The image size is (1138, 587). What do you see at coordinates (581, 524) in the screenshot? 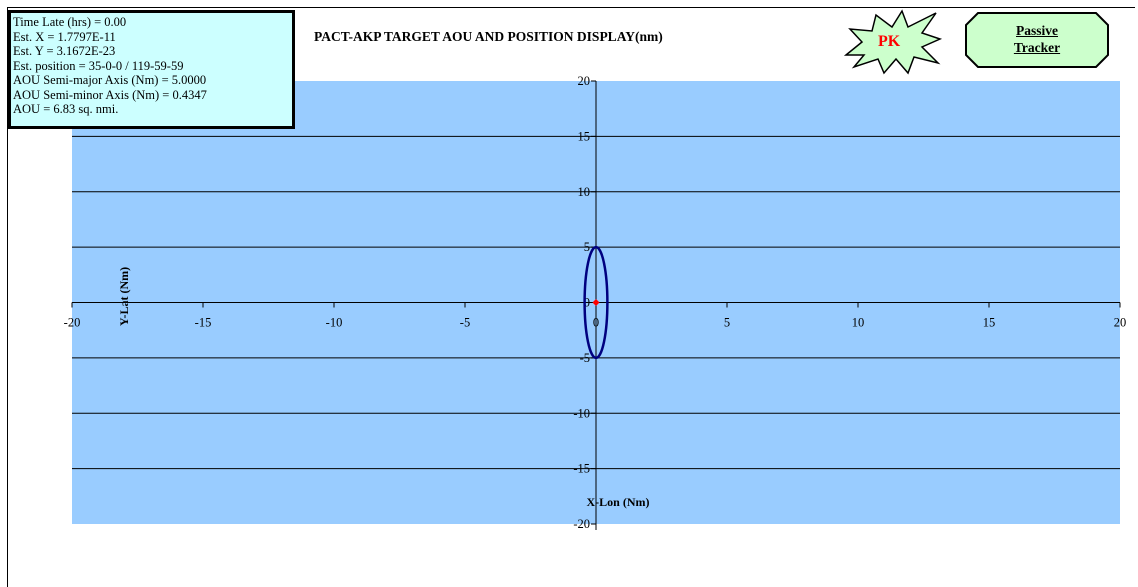
I see `y-tick-label--20: -20` at bounding box center [581, 524].